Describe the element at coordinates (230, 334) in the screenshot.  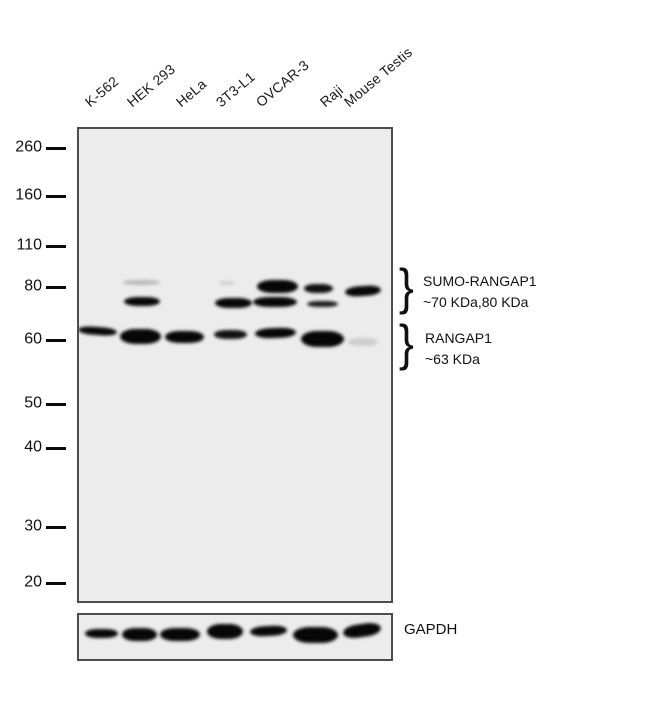
I see `band-63kda-3t3-l1` at that location.